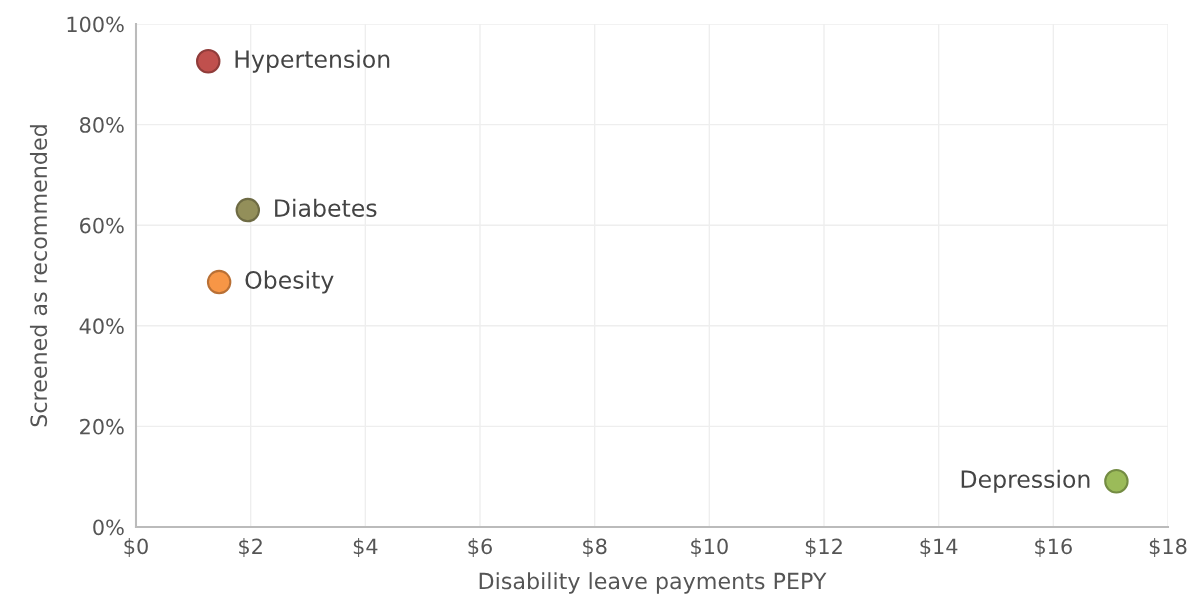 Image resolution: width=1195 pixels, height=614 pixels. I want to click on x-tick-label: $18, so click(1168, 547).